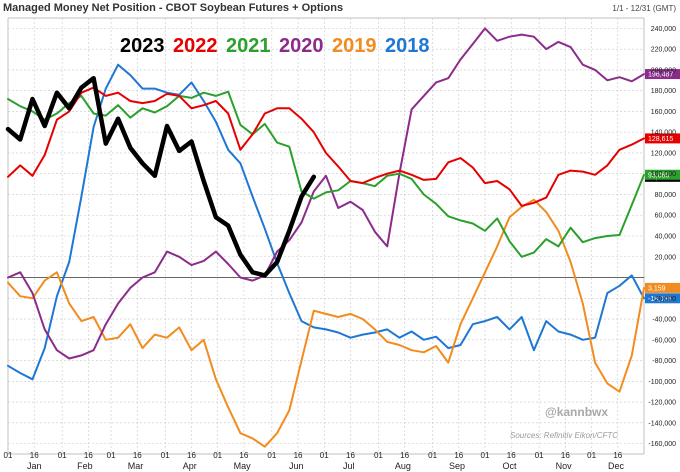  What do you see at coordinates (659, 175) in the screenshot?
I see `end-tag-label-2021: 98,080` at bounding box center [659, 175].